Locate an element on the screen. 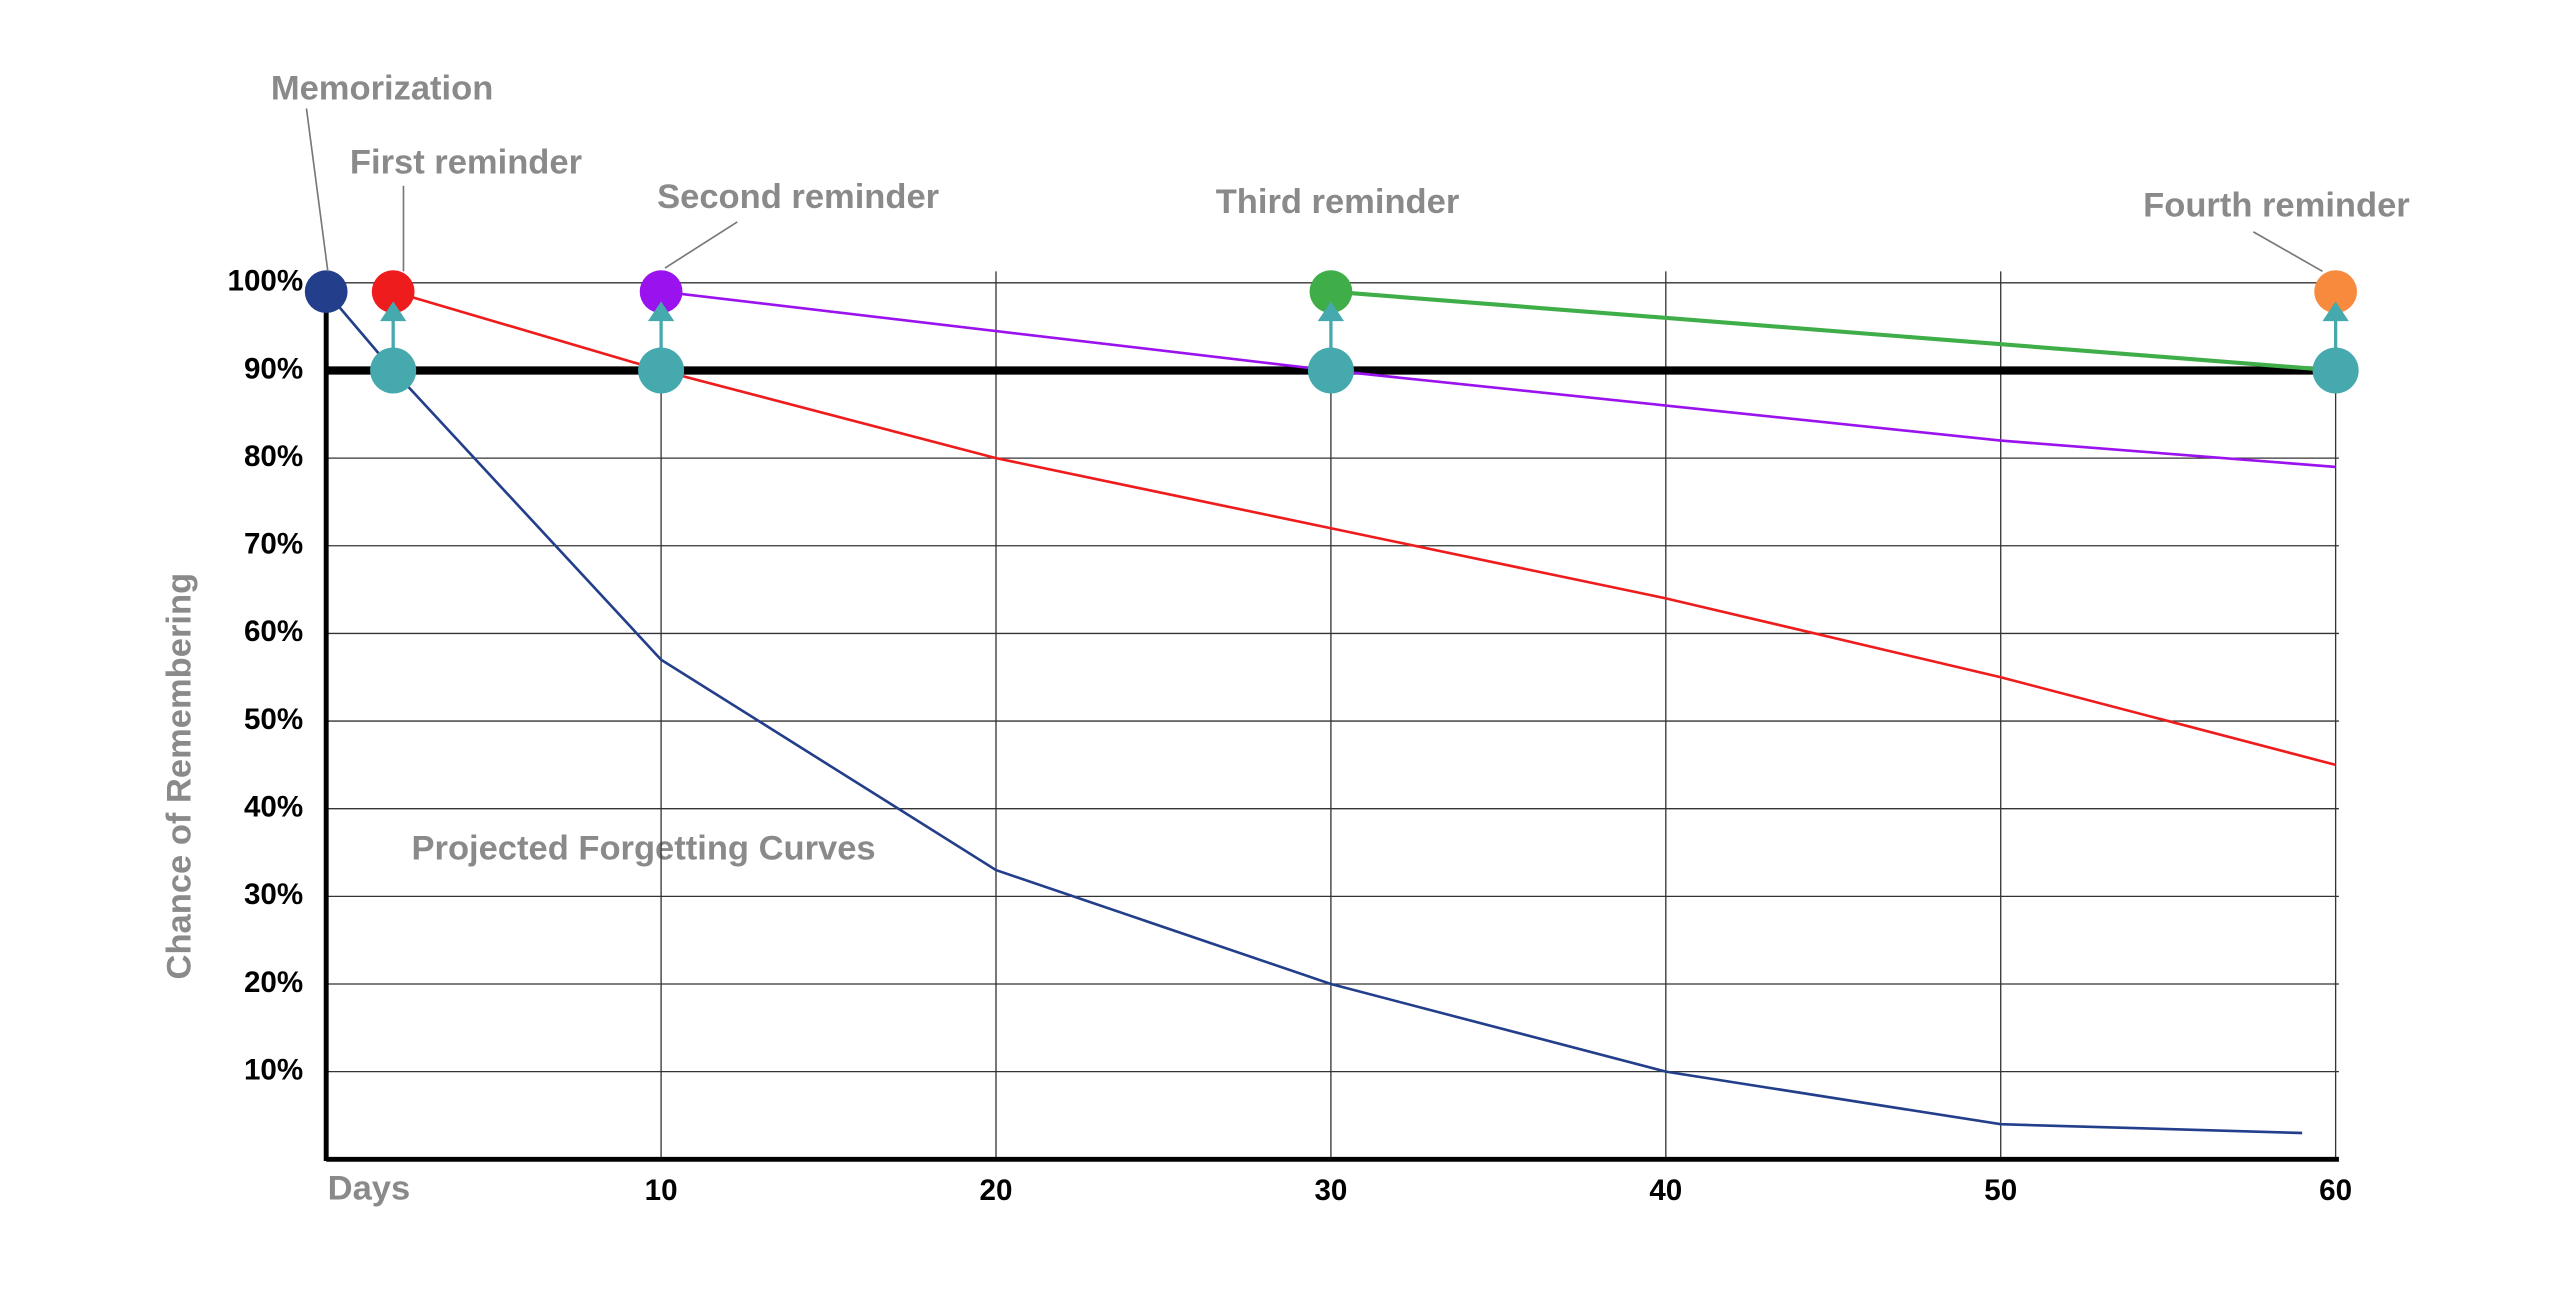 The height and width of the screenshot is (1304, 2550). x-axis-label: Days is located at coordinates (369, 1189).